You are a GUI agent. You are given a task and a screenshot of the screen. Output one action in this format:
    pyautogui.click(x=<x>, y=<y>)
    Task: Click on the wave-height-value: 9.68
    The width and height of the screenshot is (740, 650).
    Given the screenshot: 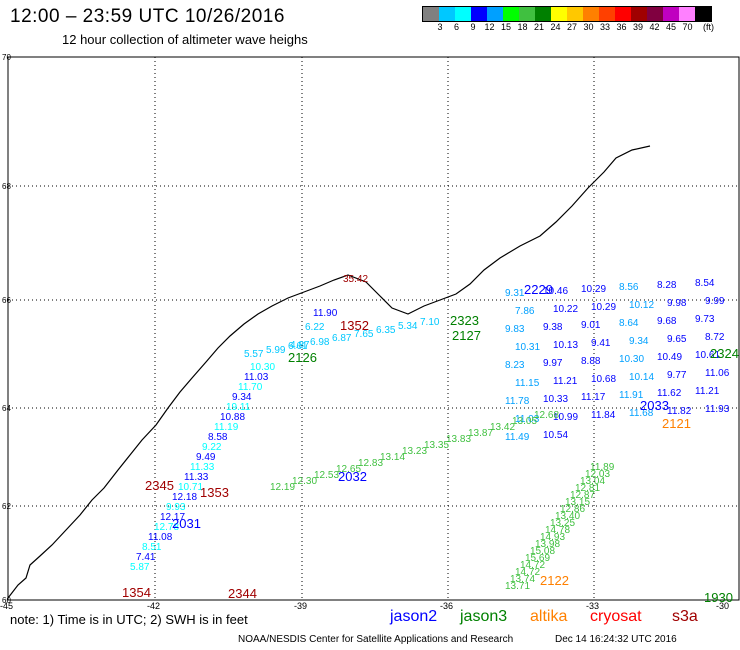 What is the action you would take?
    pyautogui.click(x=667, y=321)
    